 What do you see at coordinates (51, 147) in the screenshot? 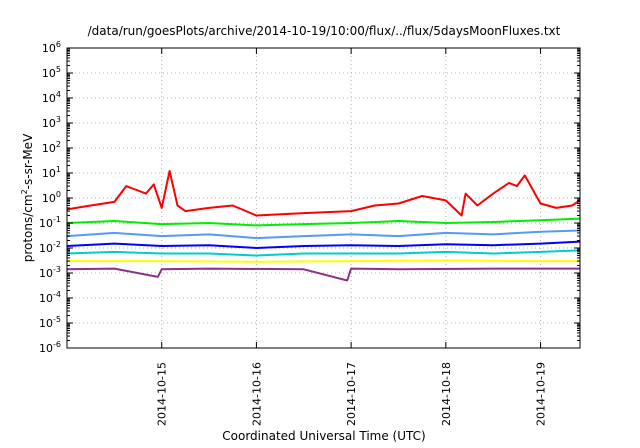
I see `y-tick-label: 10²` at bounding box center [51, 147].